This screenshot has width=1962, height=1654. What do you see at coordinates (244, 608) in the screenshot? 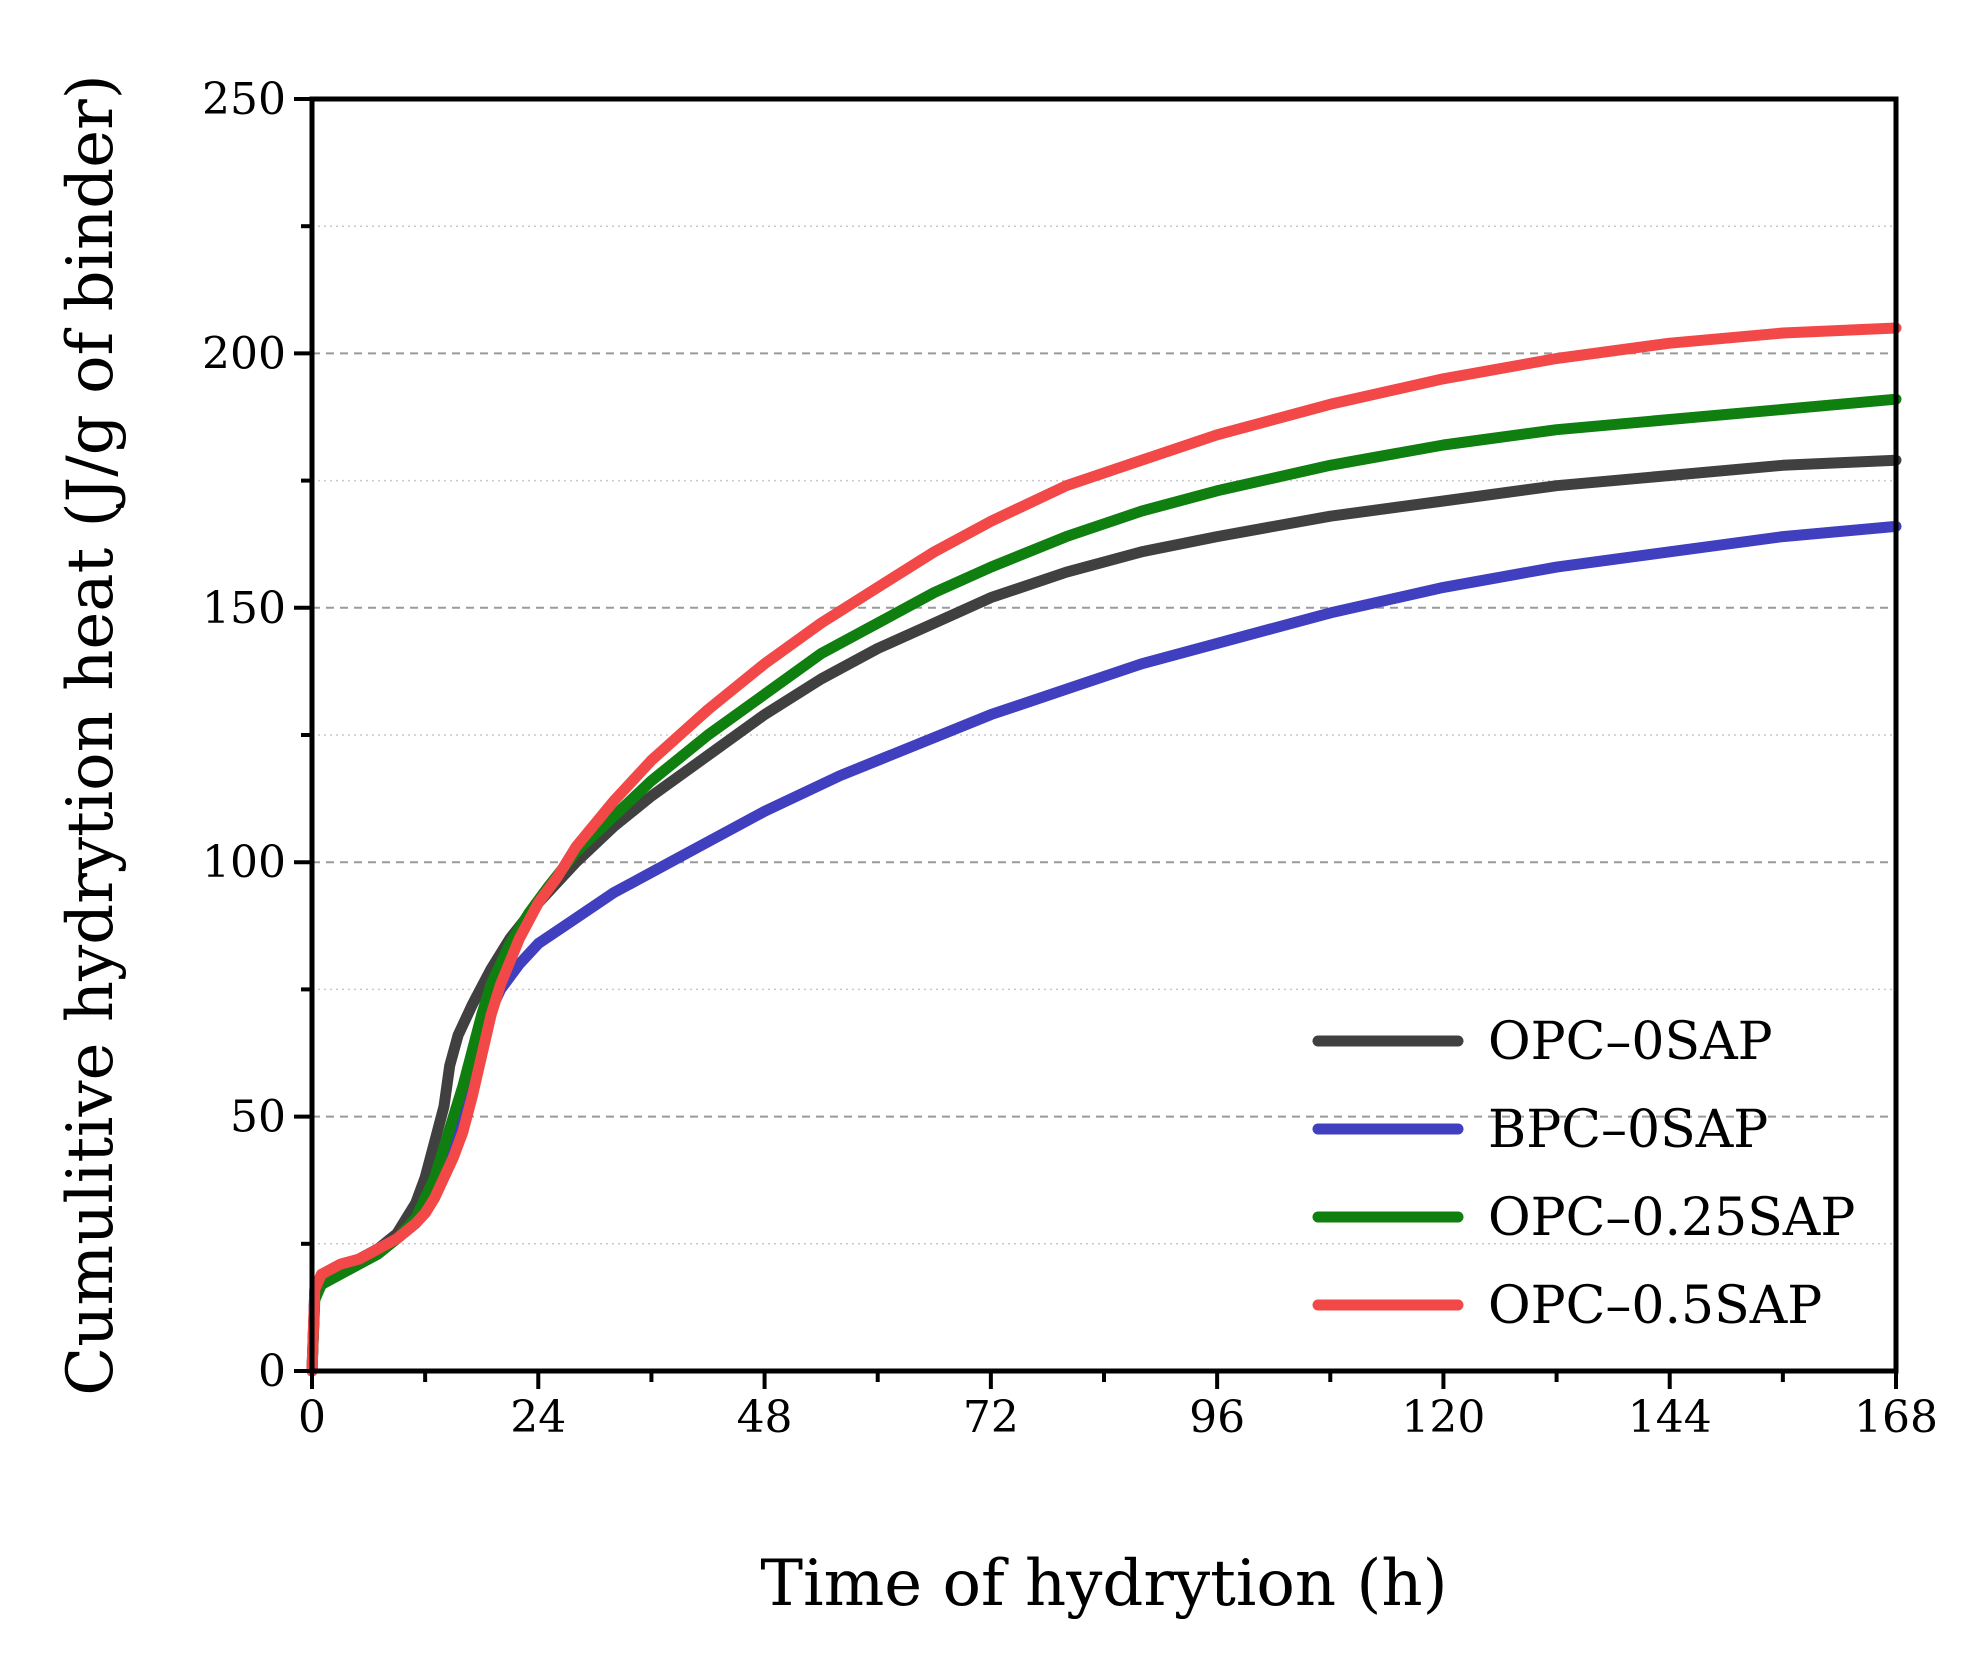
I see `y-tick-label: 150` at bounding box center [244, 608].